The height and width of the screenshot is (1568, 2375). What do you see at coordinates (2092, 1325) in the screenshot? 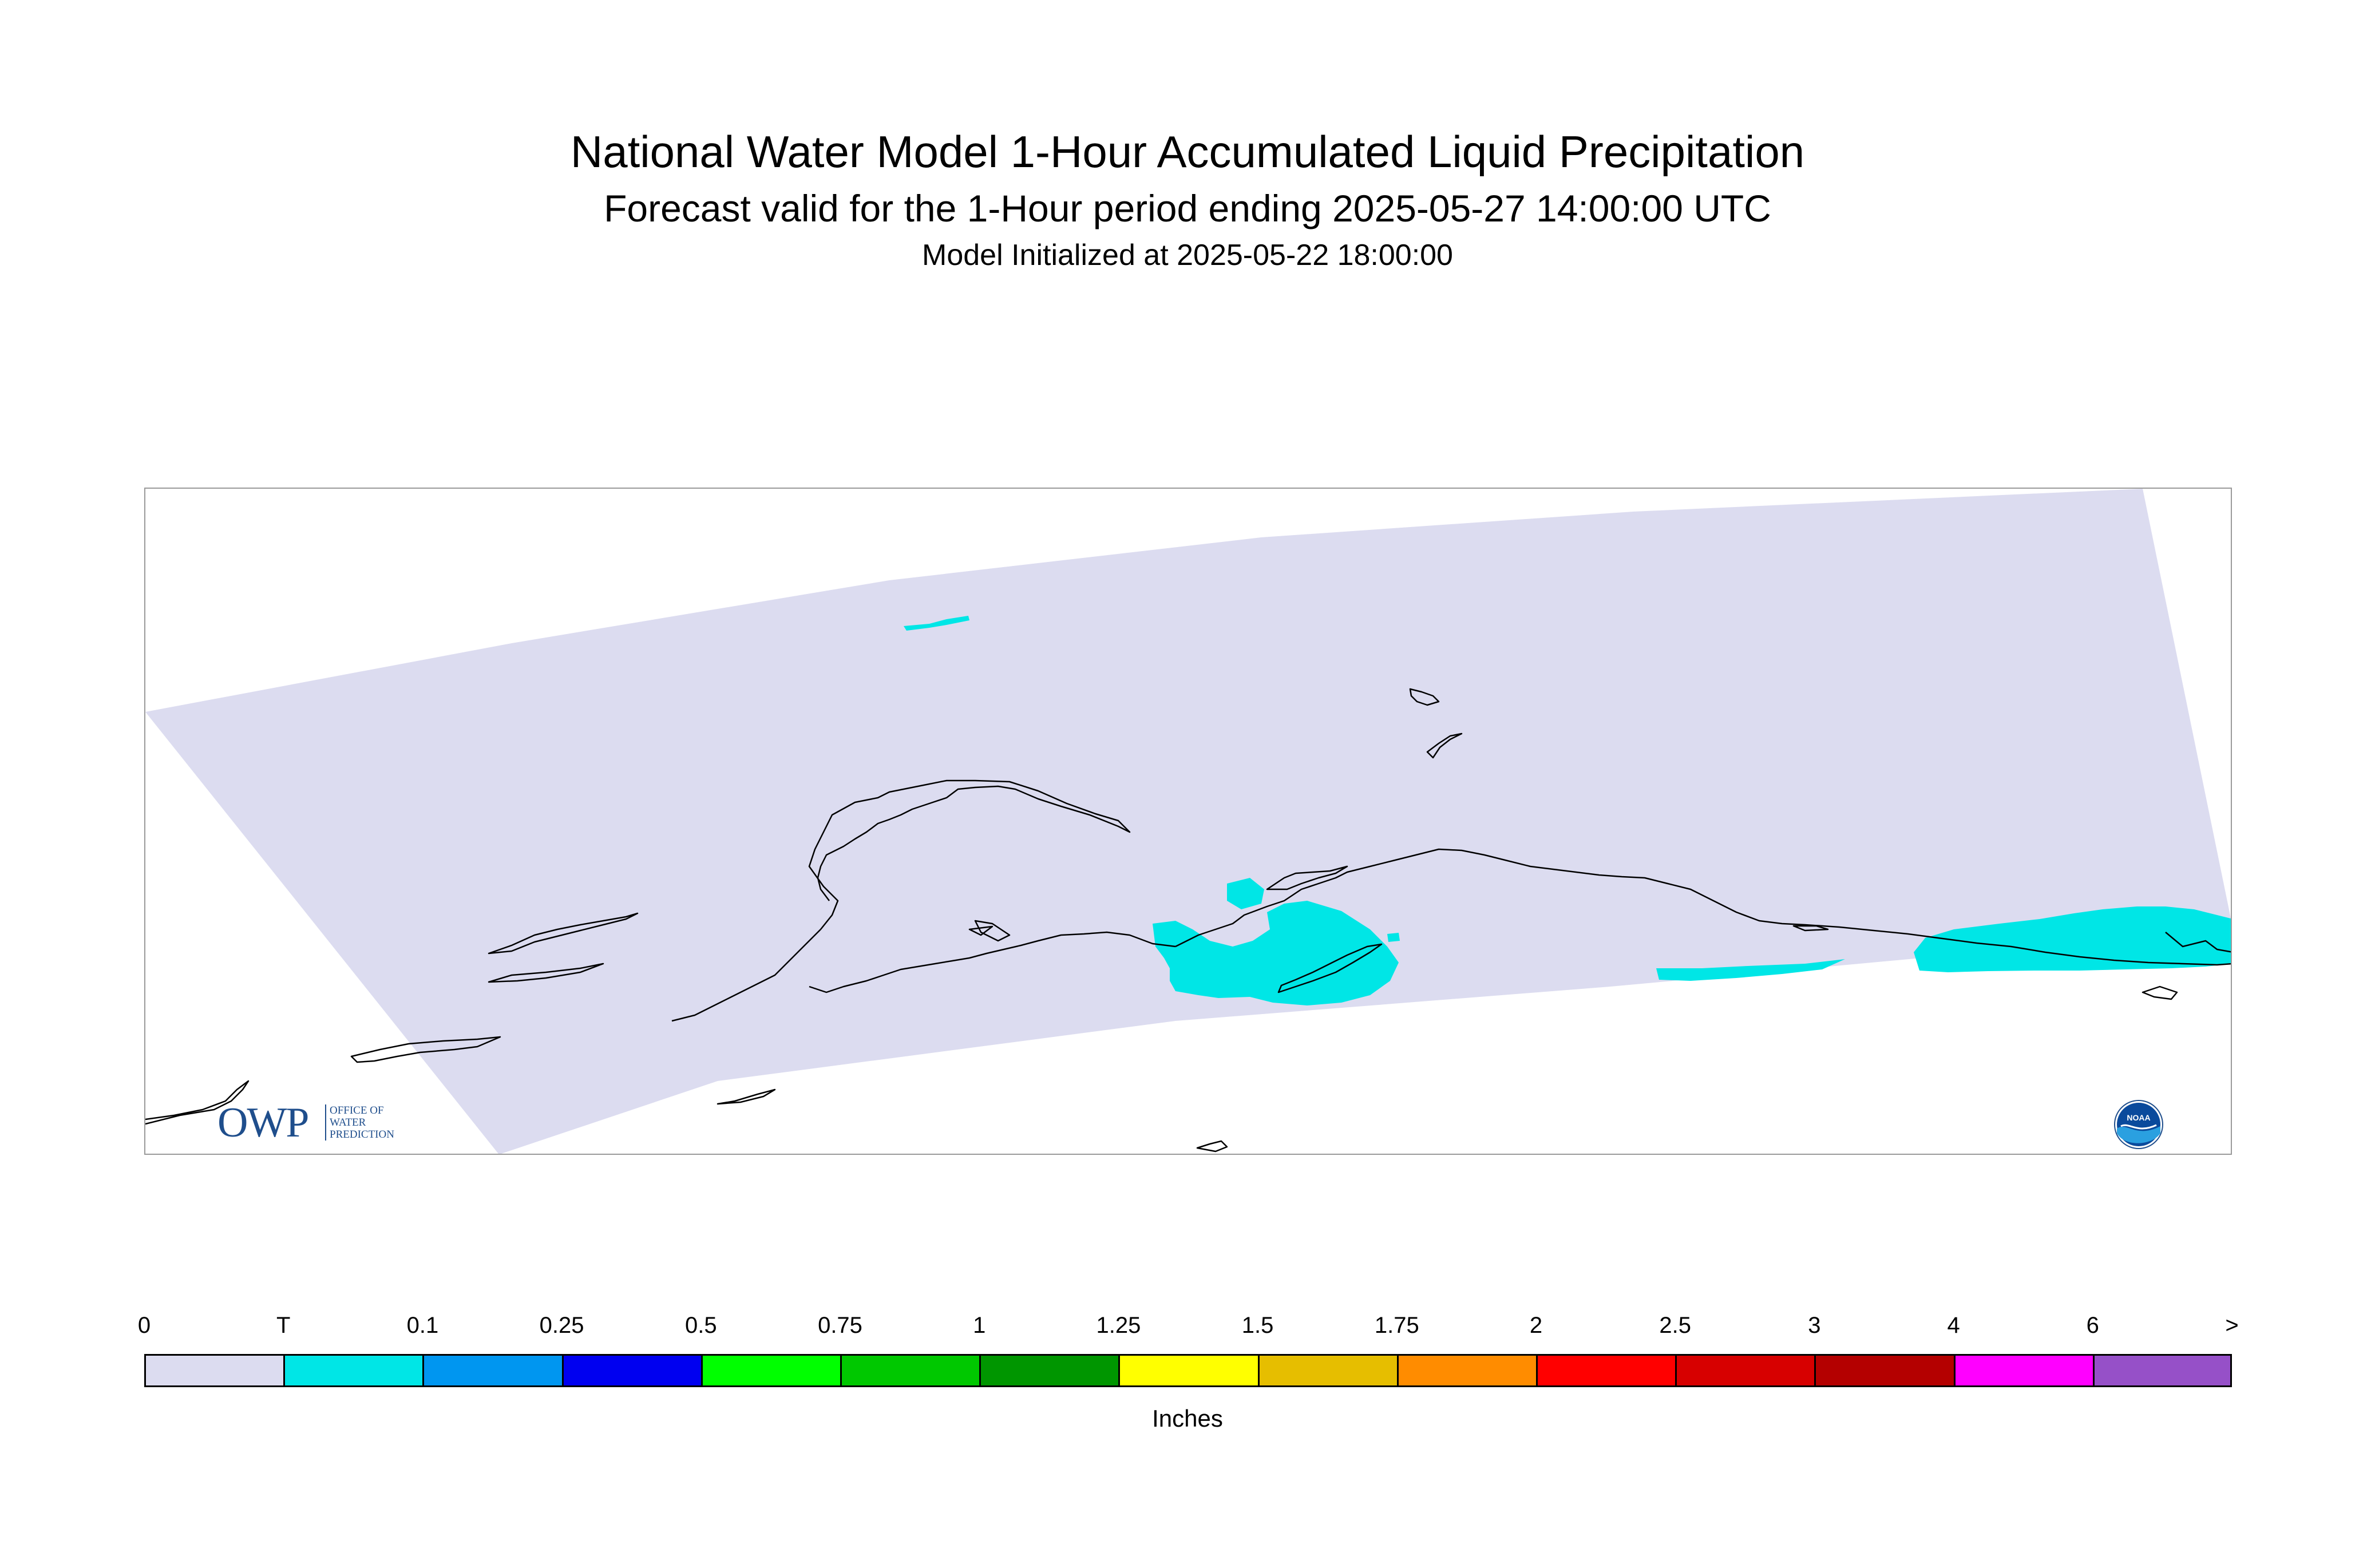
I see `legend-tick-label: 6` at bounding box center [2092, 1325].